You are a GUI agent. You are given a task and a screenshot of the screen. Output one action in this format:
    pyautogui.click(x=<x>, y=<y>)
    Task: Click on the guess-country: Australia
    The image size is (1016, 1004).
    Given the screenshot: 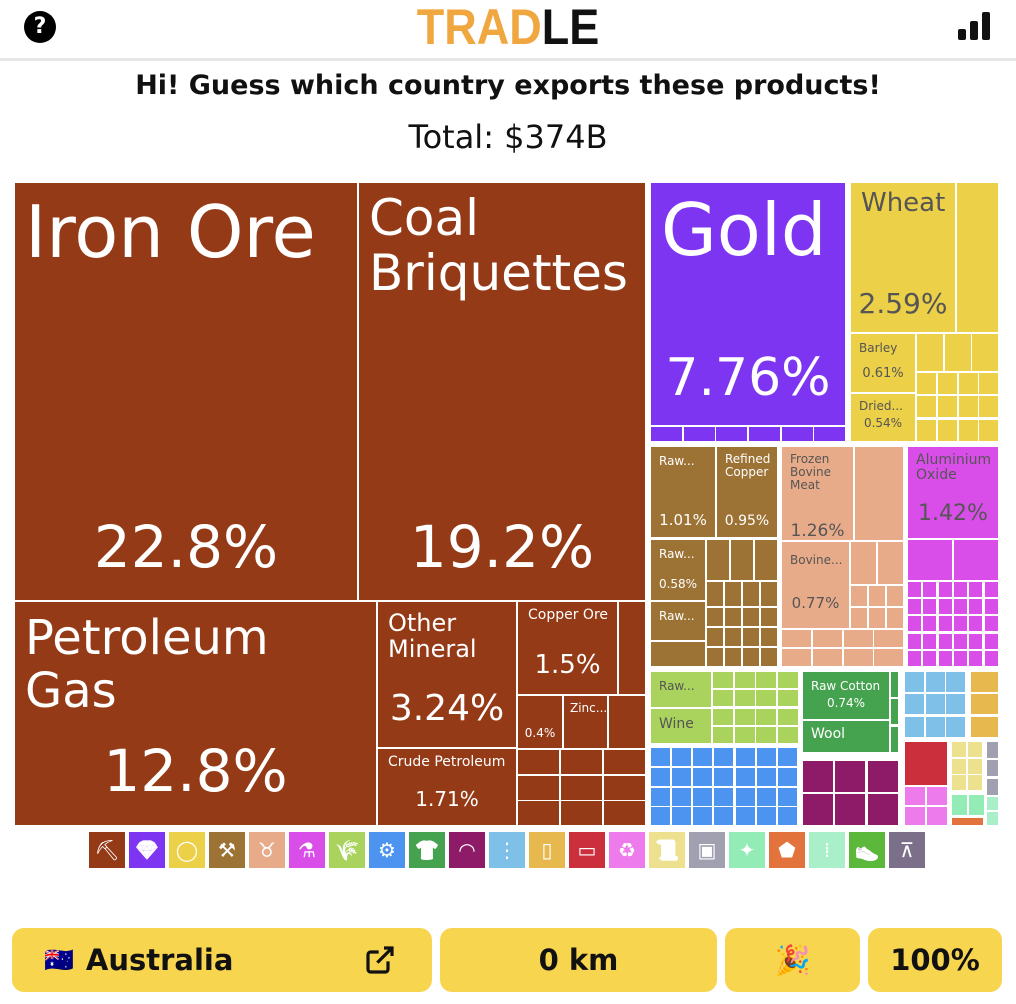 What is the action you would take?
    pyautogui.click(x=159, y=960)
    